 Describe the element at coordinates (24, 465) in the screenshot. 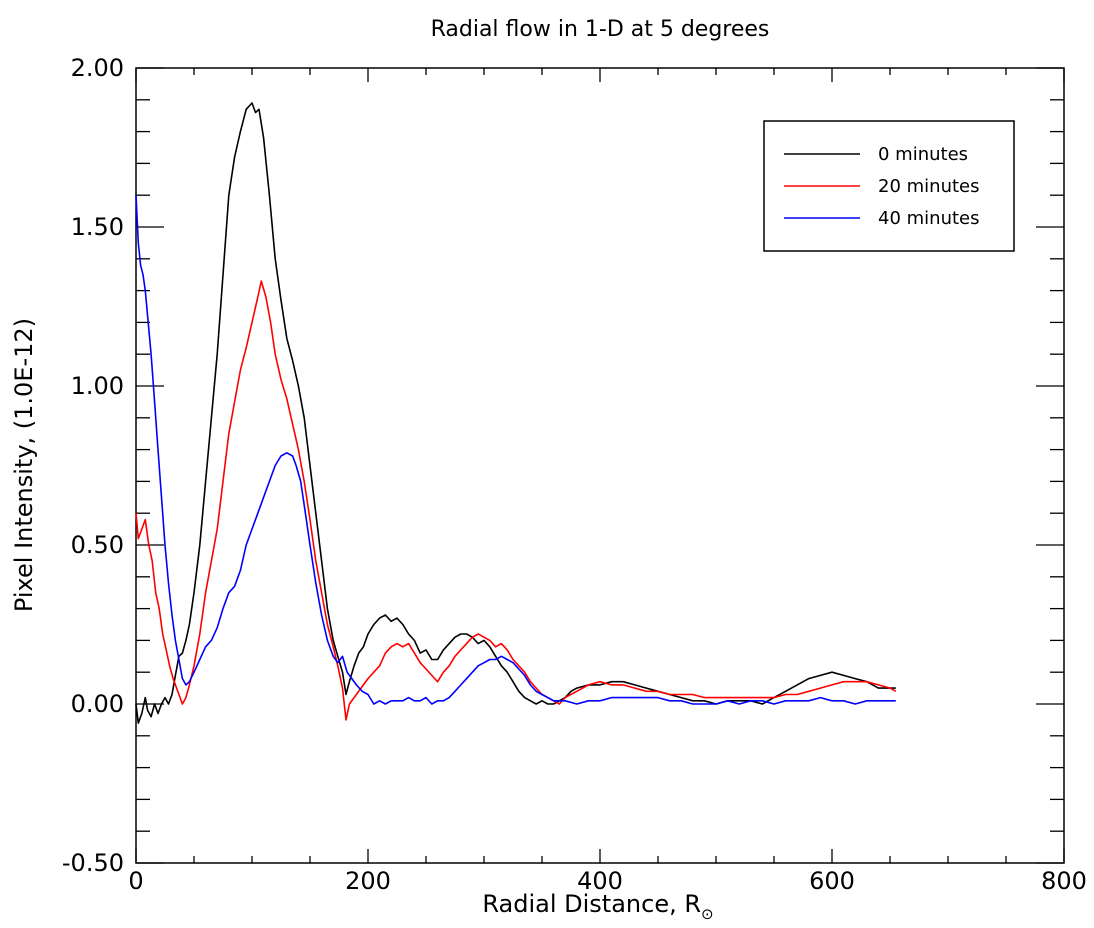

I see `y-axis-label: Pixel Intensity, (1.0E-12)` at that location.